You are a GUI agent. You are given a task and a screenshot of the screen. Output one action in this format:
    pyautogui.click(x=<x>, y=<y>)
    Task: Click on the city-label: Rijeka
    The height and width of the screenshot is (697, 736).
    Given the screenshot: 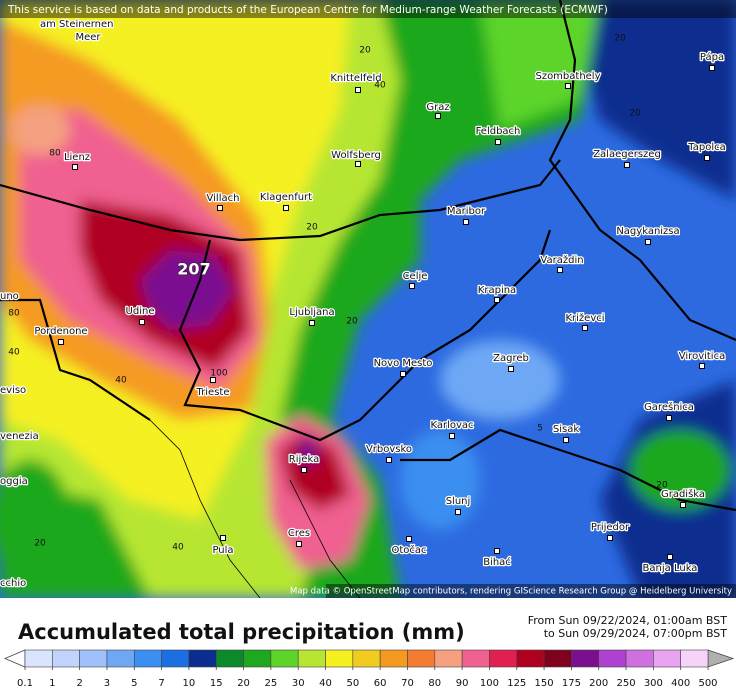 What is the action you would take?
    pyautogui.click(x=304, y=459)
    